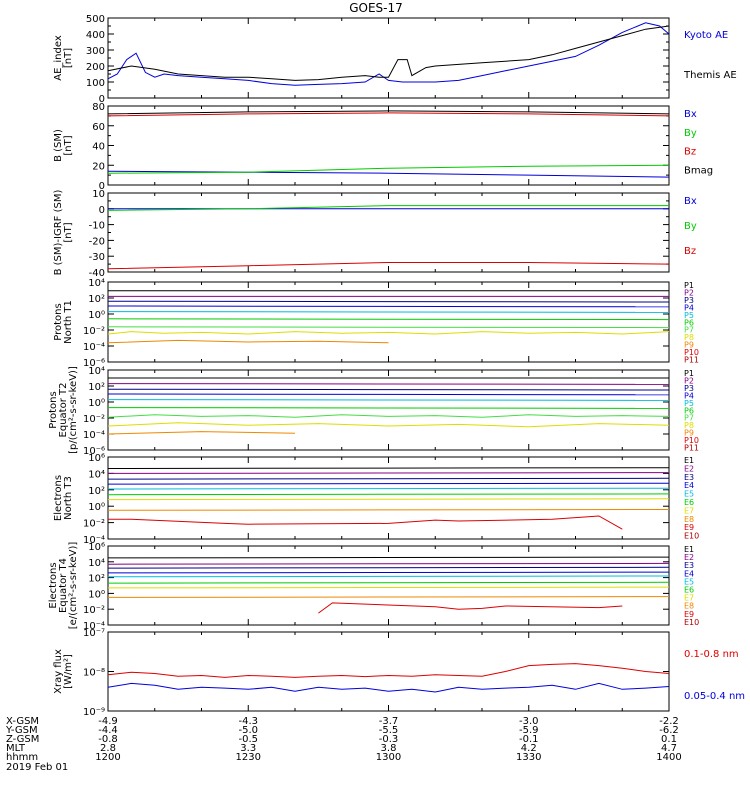 The width and height of the screenshot is (750, 800). I want to click on legend-label: P3, so click(689, 388).